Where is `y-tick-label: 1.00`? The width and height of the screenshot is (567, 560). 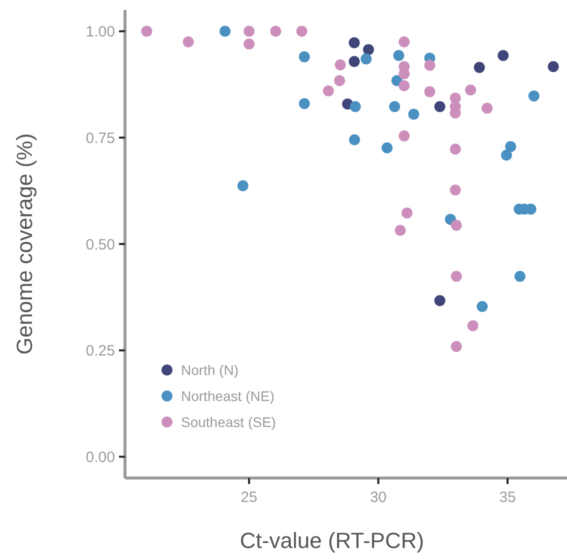
y-tick-label: 1.00 is located at coordinates (100, 32).